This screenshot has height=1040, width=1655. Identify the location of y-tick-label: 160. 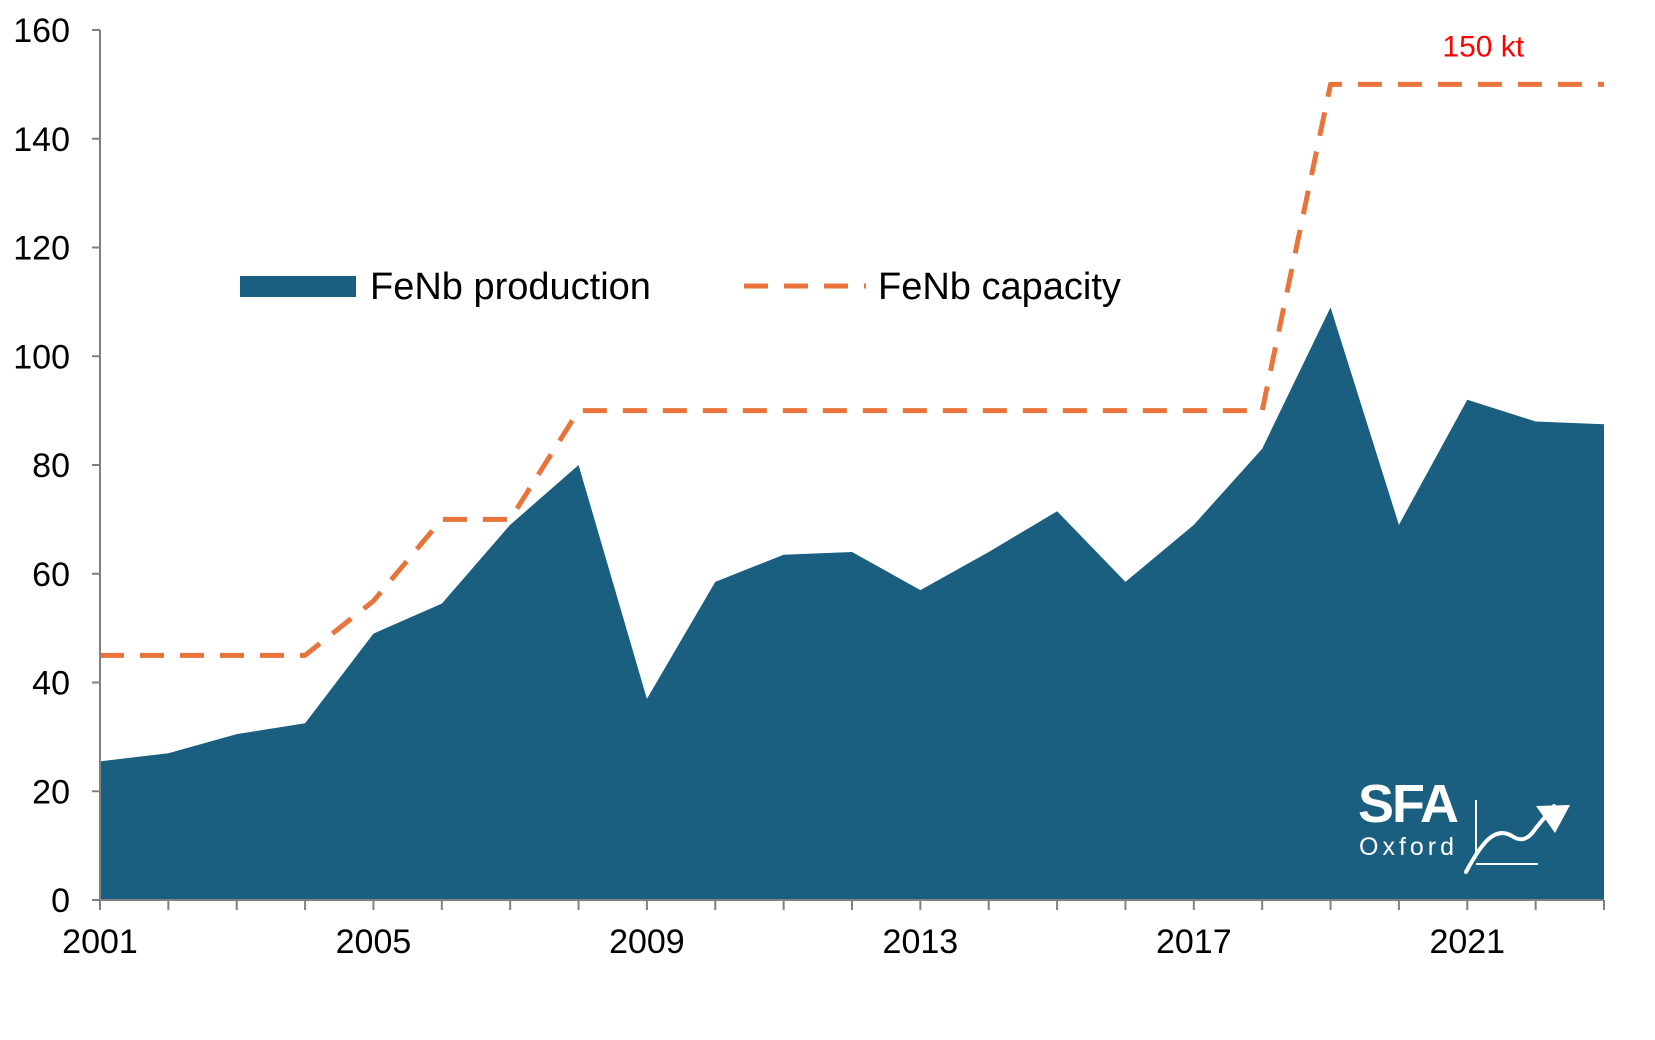
(41, 31).